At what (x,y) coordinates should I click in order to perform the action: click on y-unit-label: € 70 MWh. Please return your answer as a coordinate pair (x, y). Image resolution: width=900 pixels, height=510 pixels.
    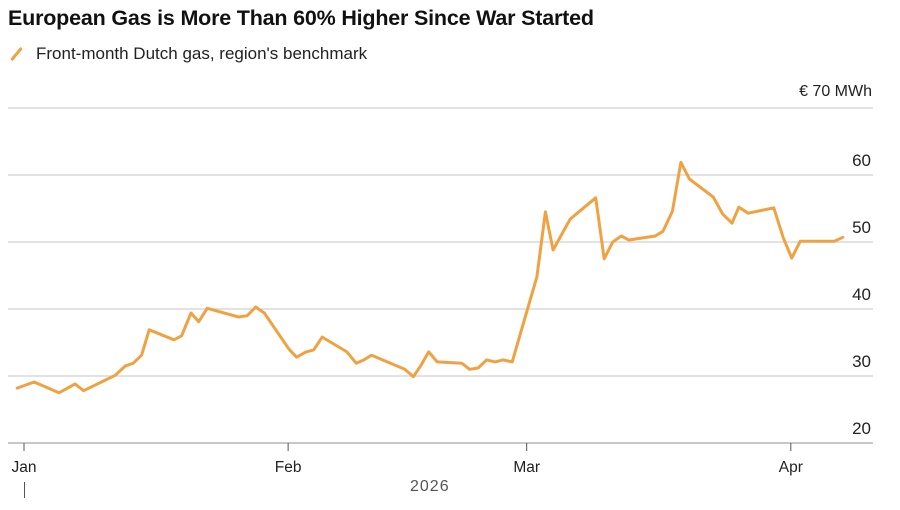
    Looking at the image, I should click on (835, 91).